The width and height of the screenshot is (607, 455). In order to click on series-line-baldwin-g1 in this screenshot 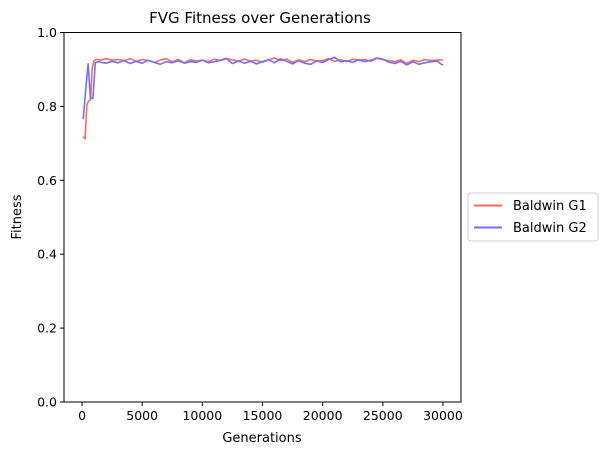, I will do `click(263, 98)`.